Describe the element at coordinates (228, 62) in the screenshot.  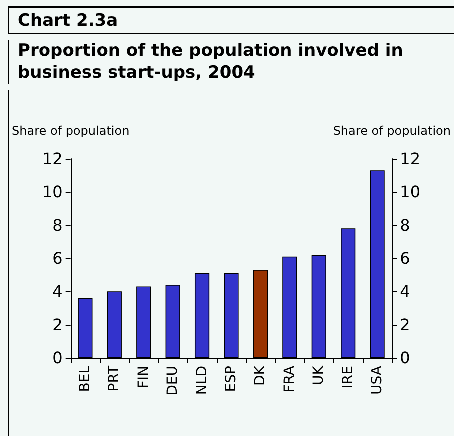
I see `chart-subtitle: Proportion of the population involved in business start-ups, 2004` at that location.